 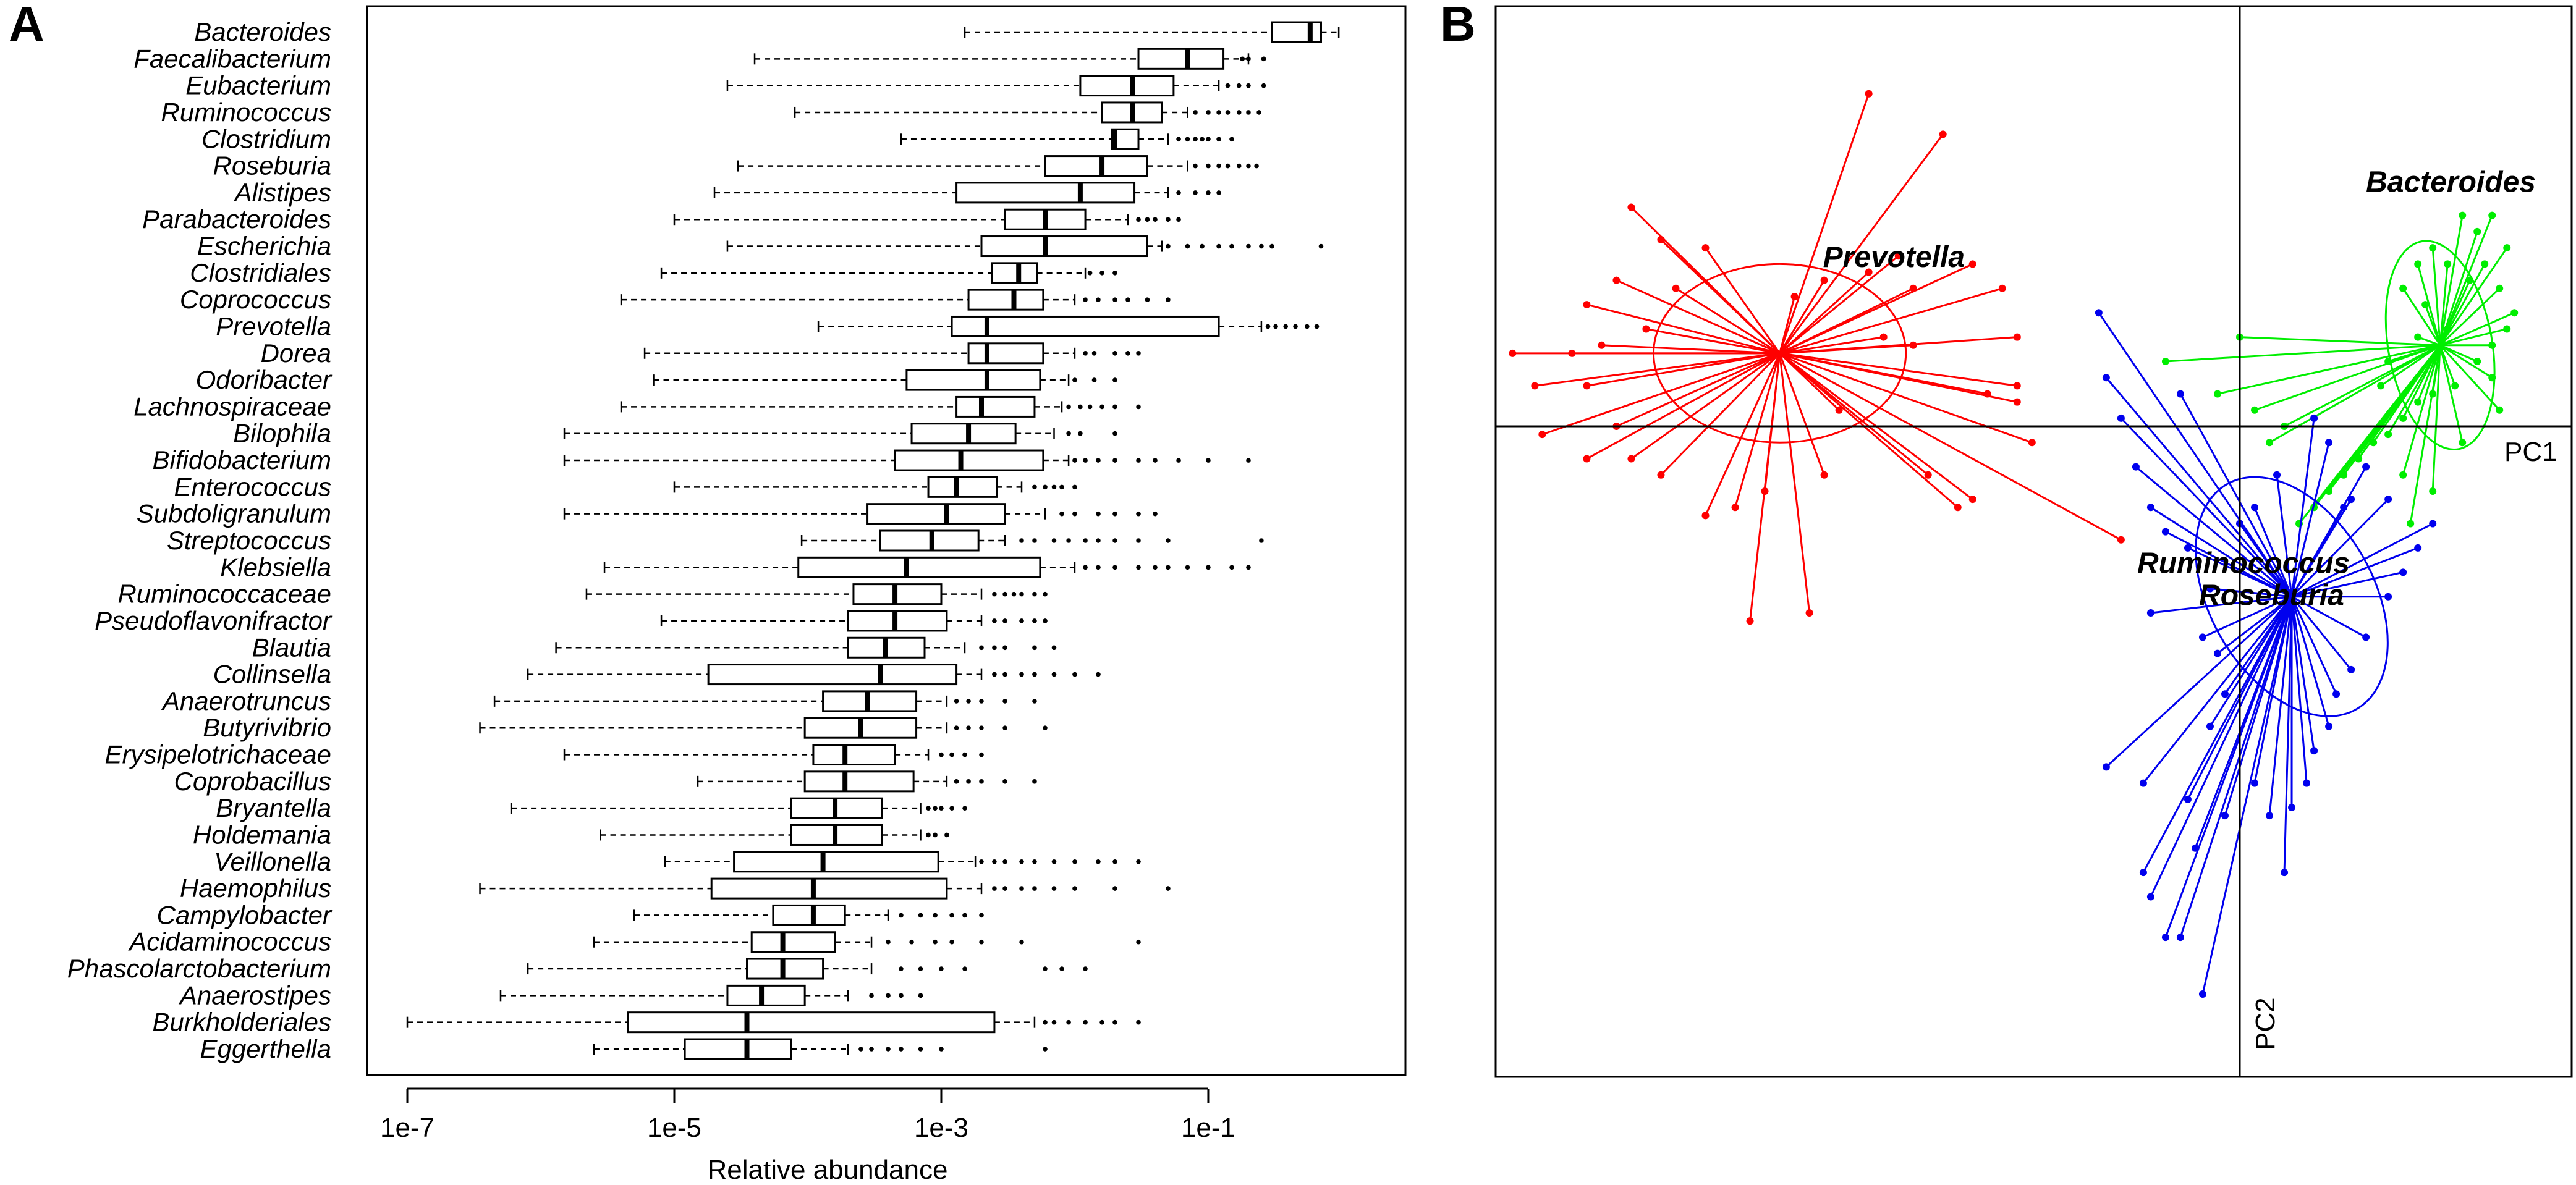 What do you see at coordinates (264, 379) in the screenshot?
I see `genus-label: Odoribacter` at bounding box center [264, 379].